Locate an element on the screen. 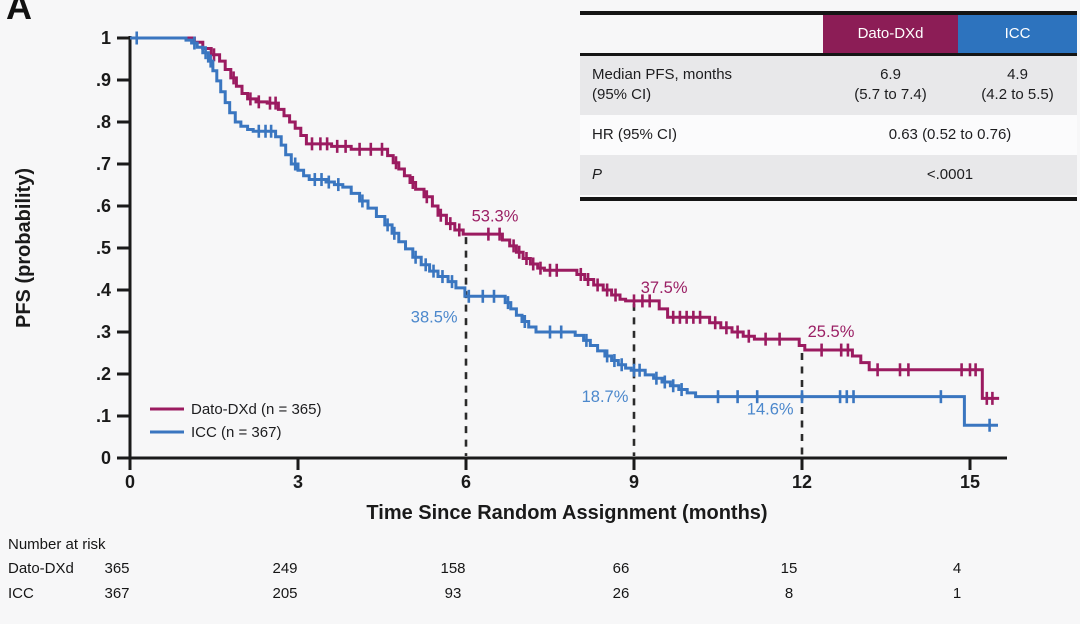  y-tick-label: .4 is located at coordinates (103, 290).